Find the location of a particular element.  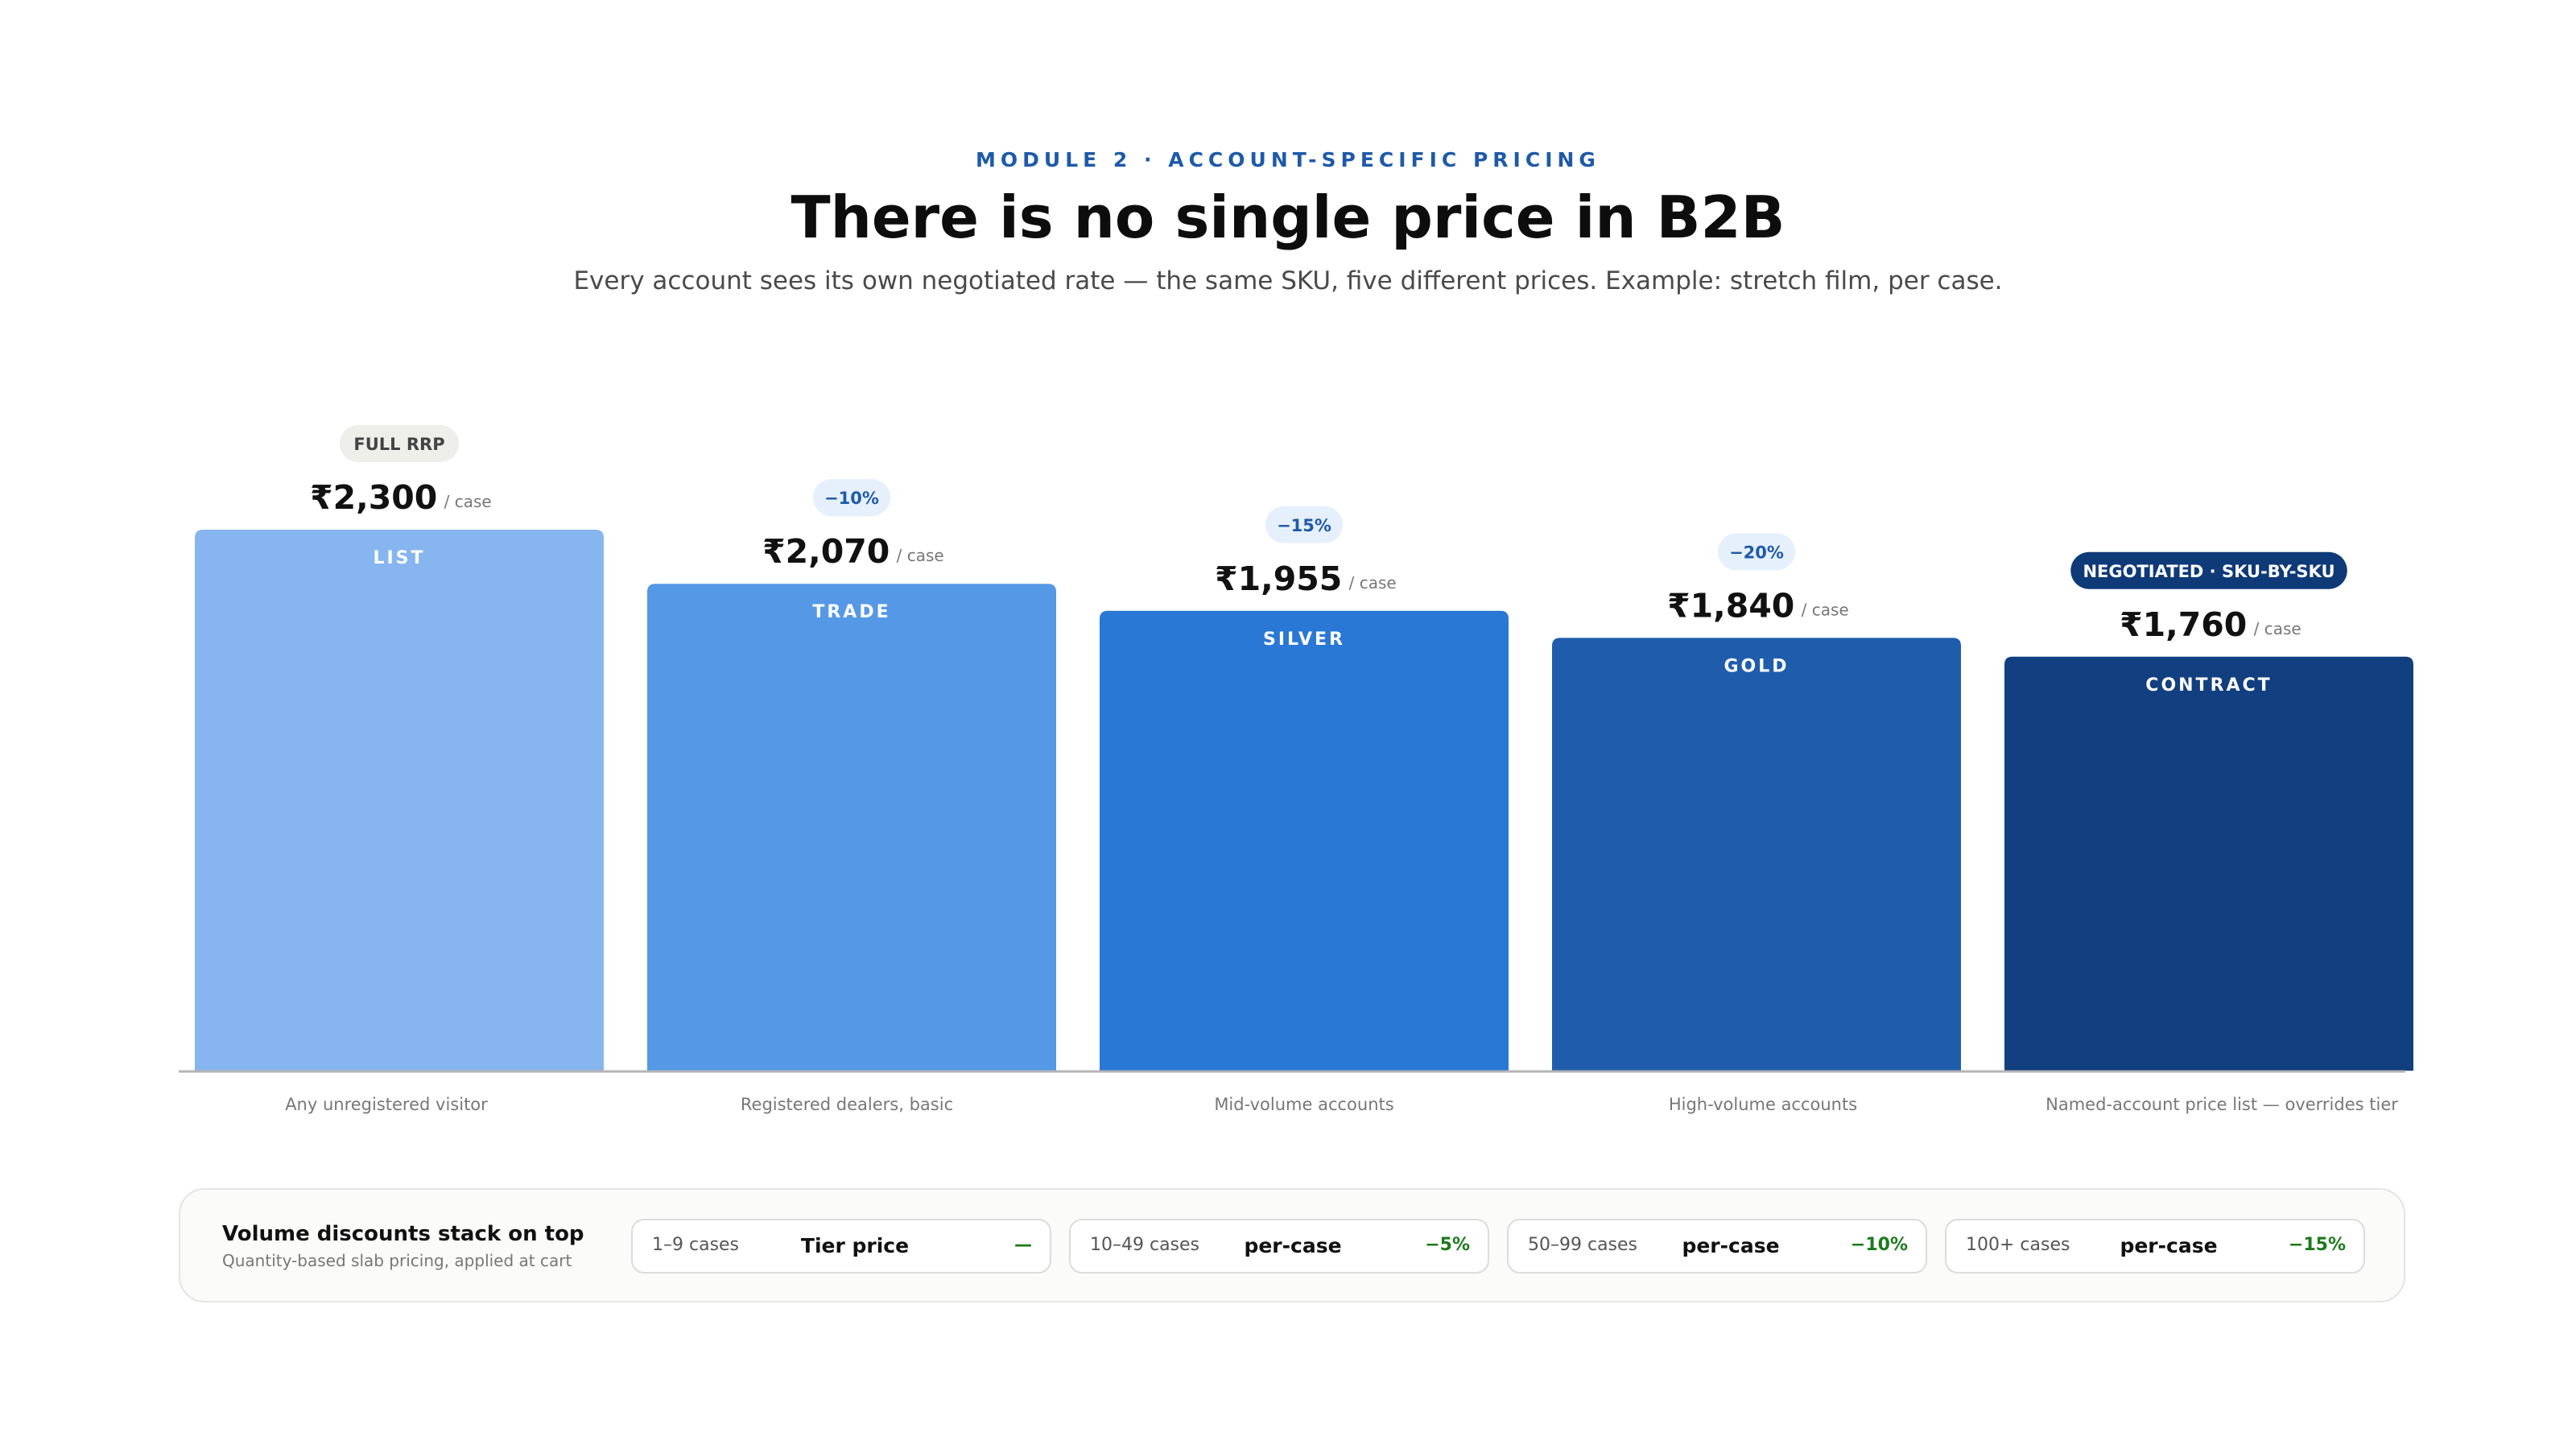

bar-badge-label: NEGOTIATED · SKU-BY-SKU is located at coordinates (2208, 571).